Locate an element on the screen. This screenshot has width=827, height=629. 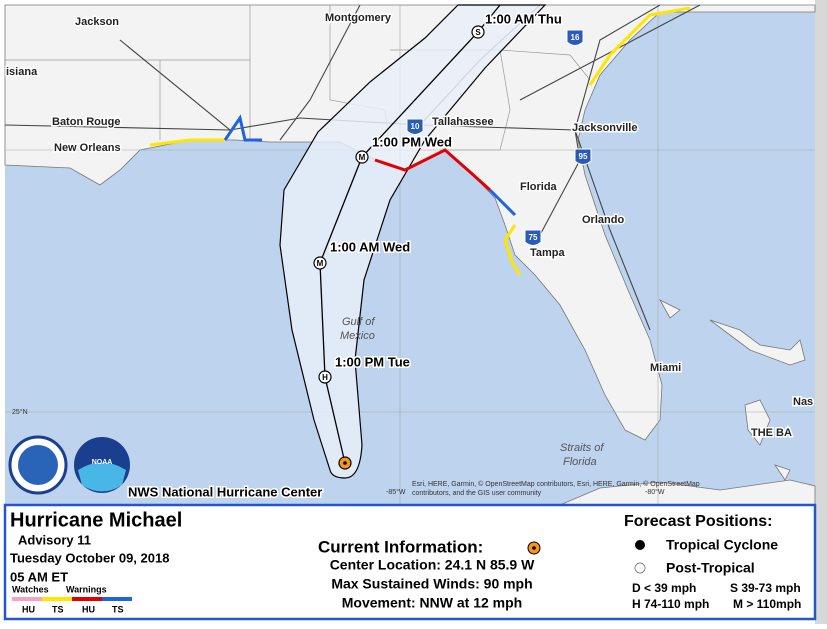
pt-icon is located at coordinates (640, 568).